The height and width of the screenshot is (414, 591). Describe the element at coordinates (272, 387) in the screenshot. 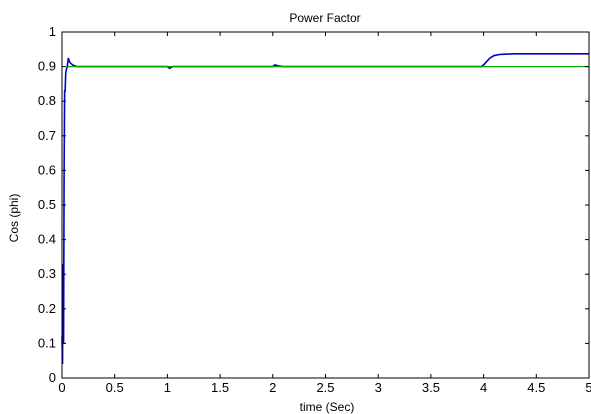

I see `x-tick-label: 2` at that location.